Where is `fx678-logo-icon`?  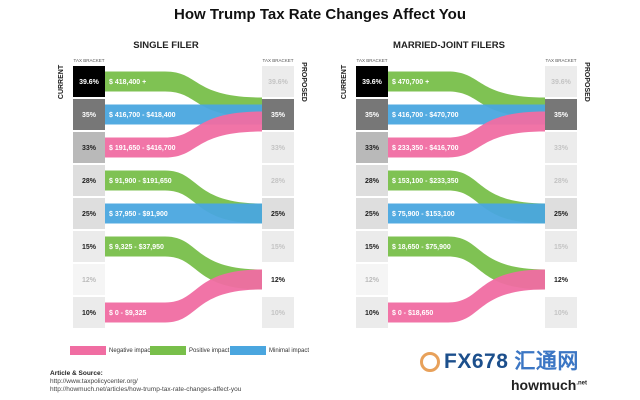
fx678-logo-icon is located at coordinates (430, 362).